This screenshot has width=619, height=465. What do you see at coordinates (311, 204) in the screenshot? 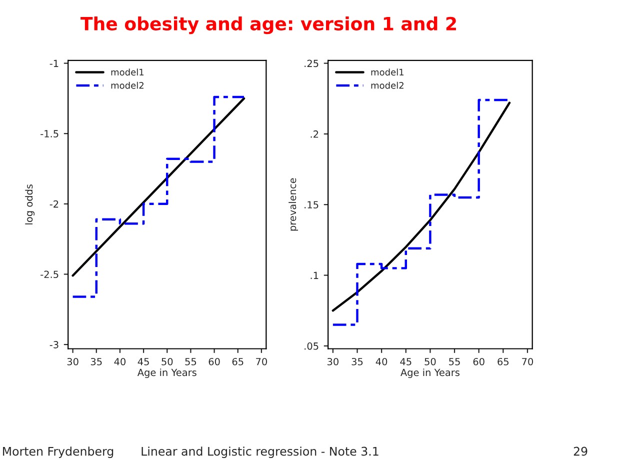
I see `y-tick-label: .15` at bounding box center [311, 204].